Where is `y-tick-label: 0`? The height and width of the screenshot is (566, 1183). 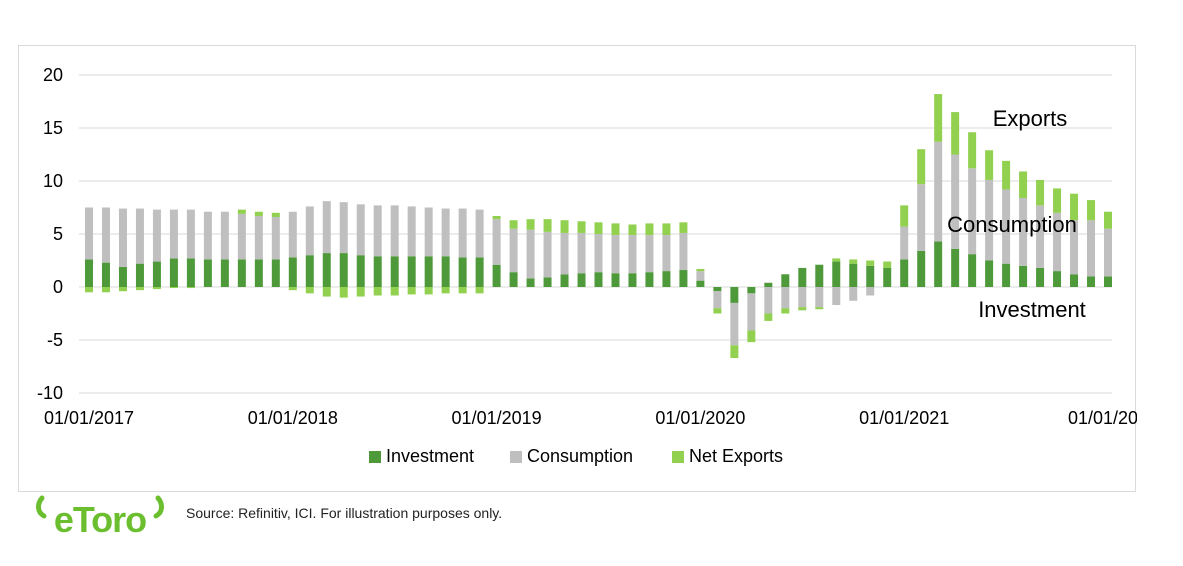 y-tick-label: 0 is located at coordinates (58, 287).